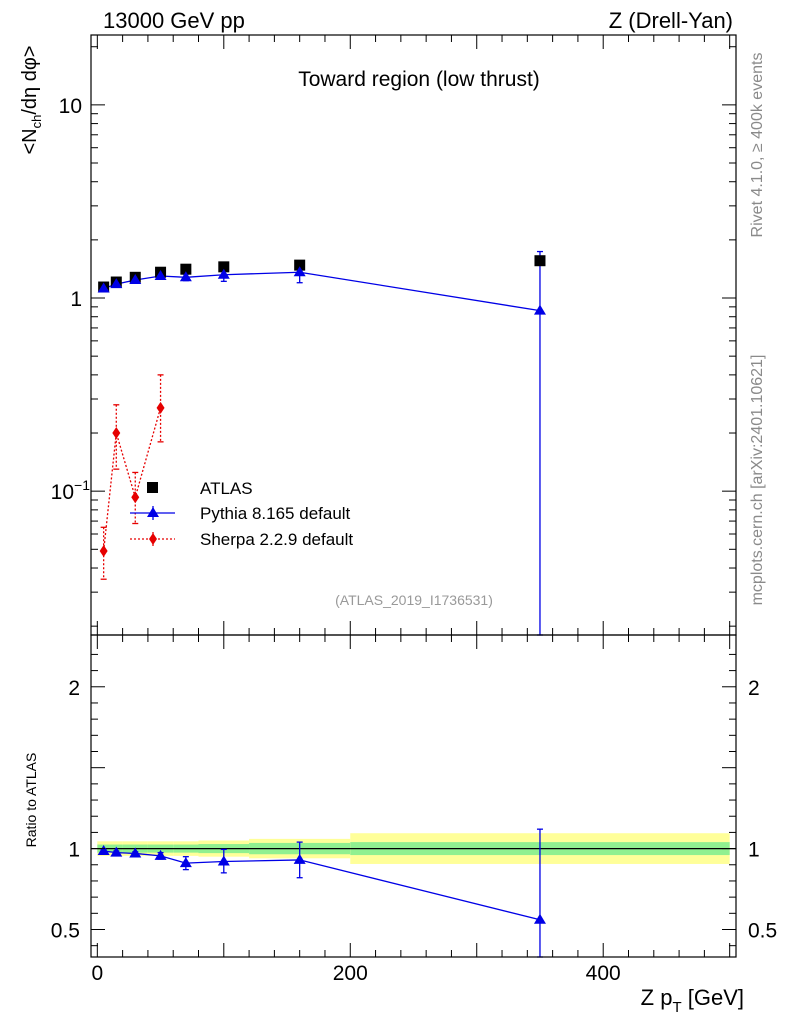 Image resolution: width=786 pixels, height=1024 pixels. What do you see at coordinates (322, 291) in the screenshot?
I see `pythia-line` at bounding box center [322, 291].